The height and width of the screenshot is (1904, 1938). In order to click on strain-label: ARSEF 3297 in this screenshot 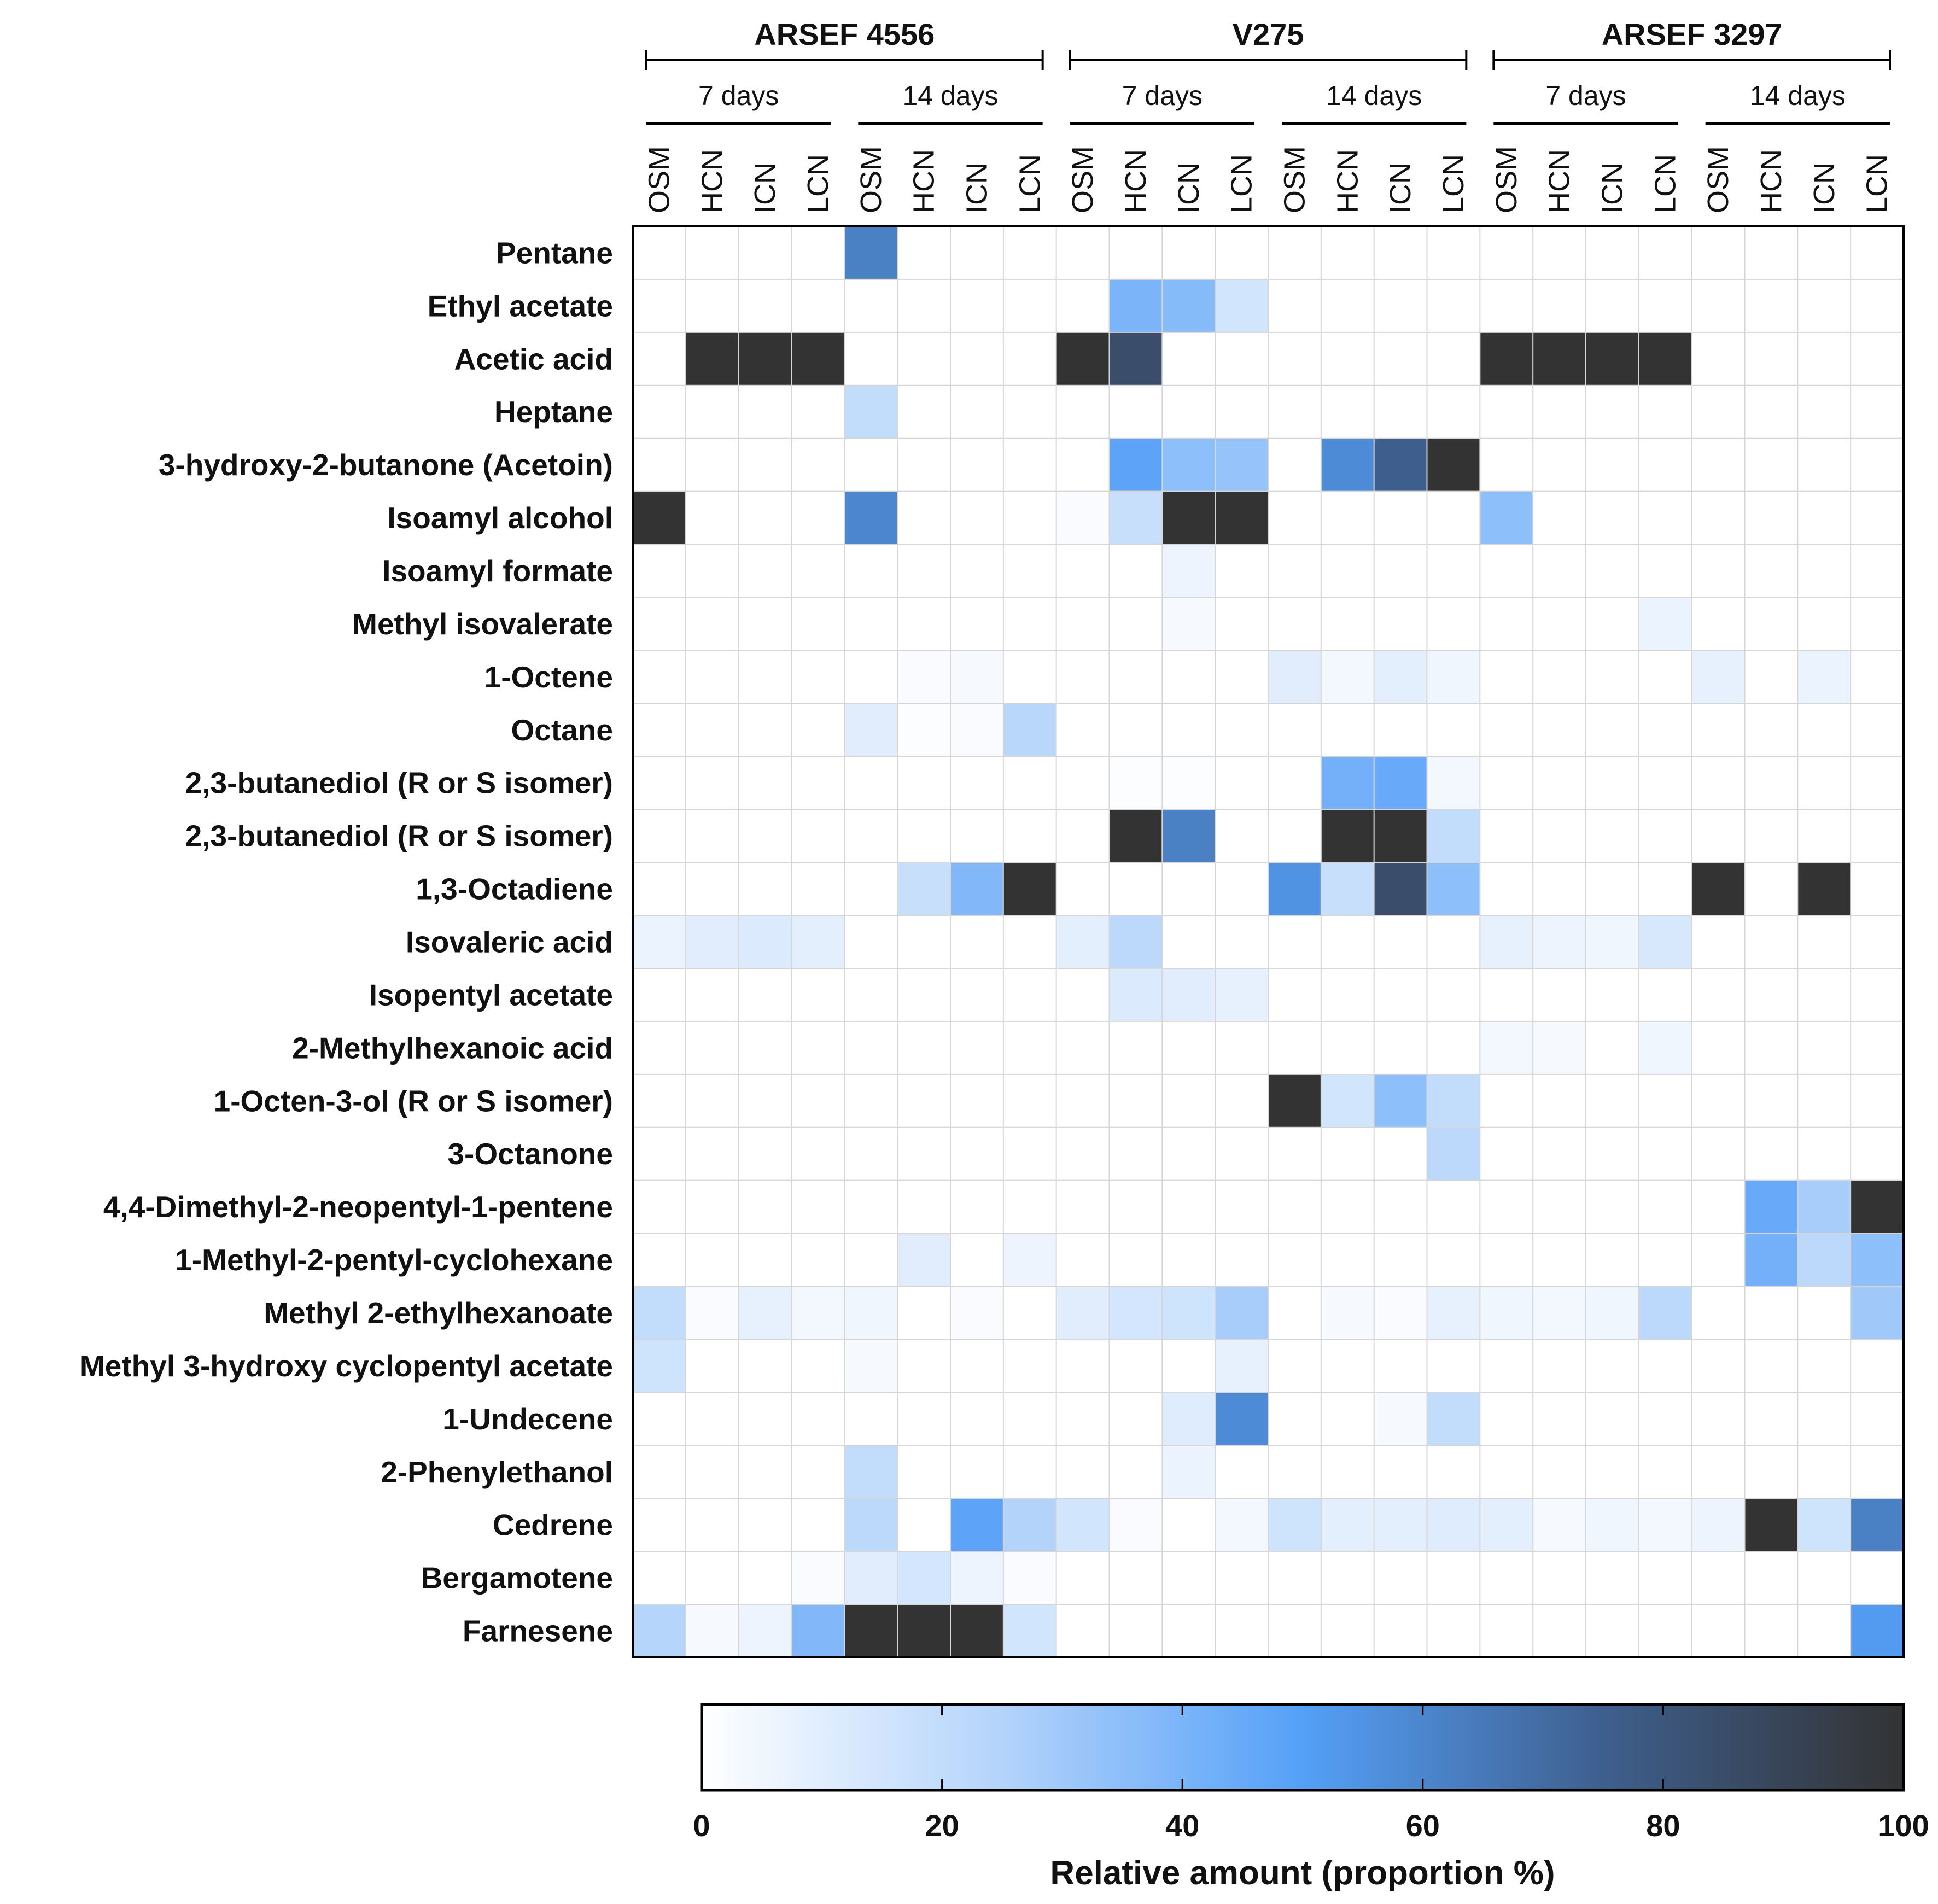, I will do `click(1692, 34)`.